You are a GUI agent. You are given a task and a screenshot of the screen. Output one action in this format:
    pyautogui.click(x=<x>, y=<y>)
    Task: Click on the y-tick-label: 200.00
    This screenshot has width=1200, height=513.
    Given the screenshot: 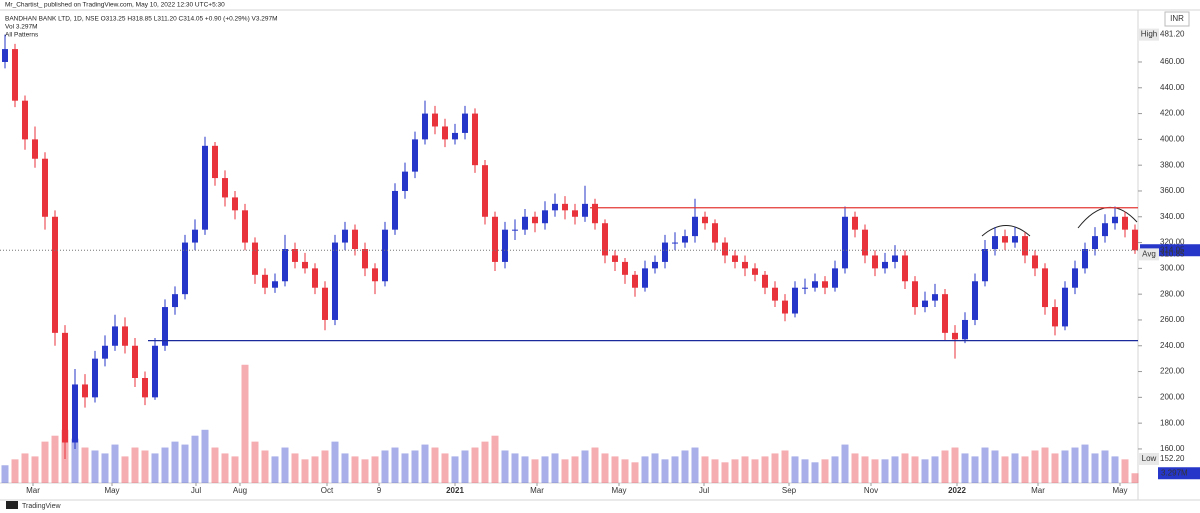 What is the action you would take?
    pyautogui.click(x=1172, y=396)
    